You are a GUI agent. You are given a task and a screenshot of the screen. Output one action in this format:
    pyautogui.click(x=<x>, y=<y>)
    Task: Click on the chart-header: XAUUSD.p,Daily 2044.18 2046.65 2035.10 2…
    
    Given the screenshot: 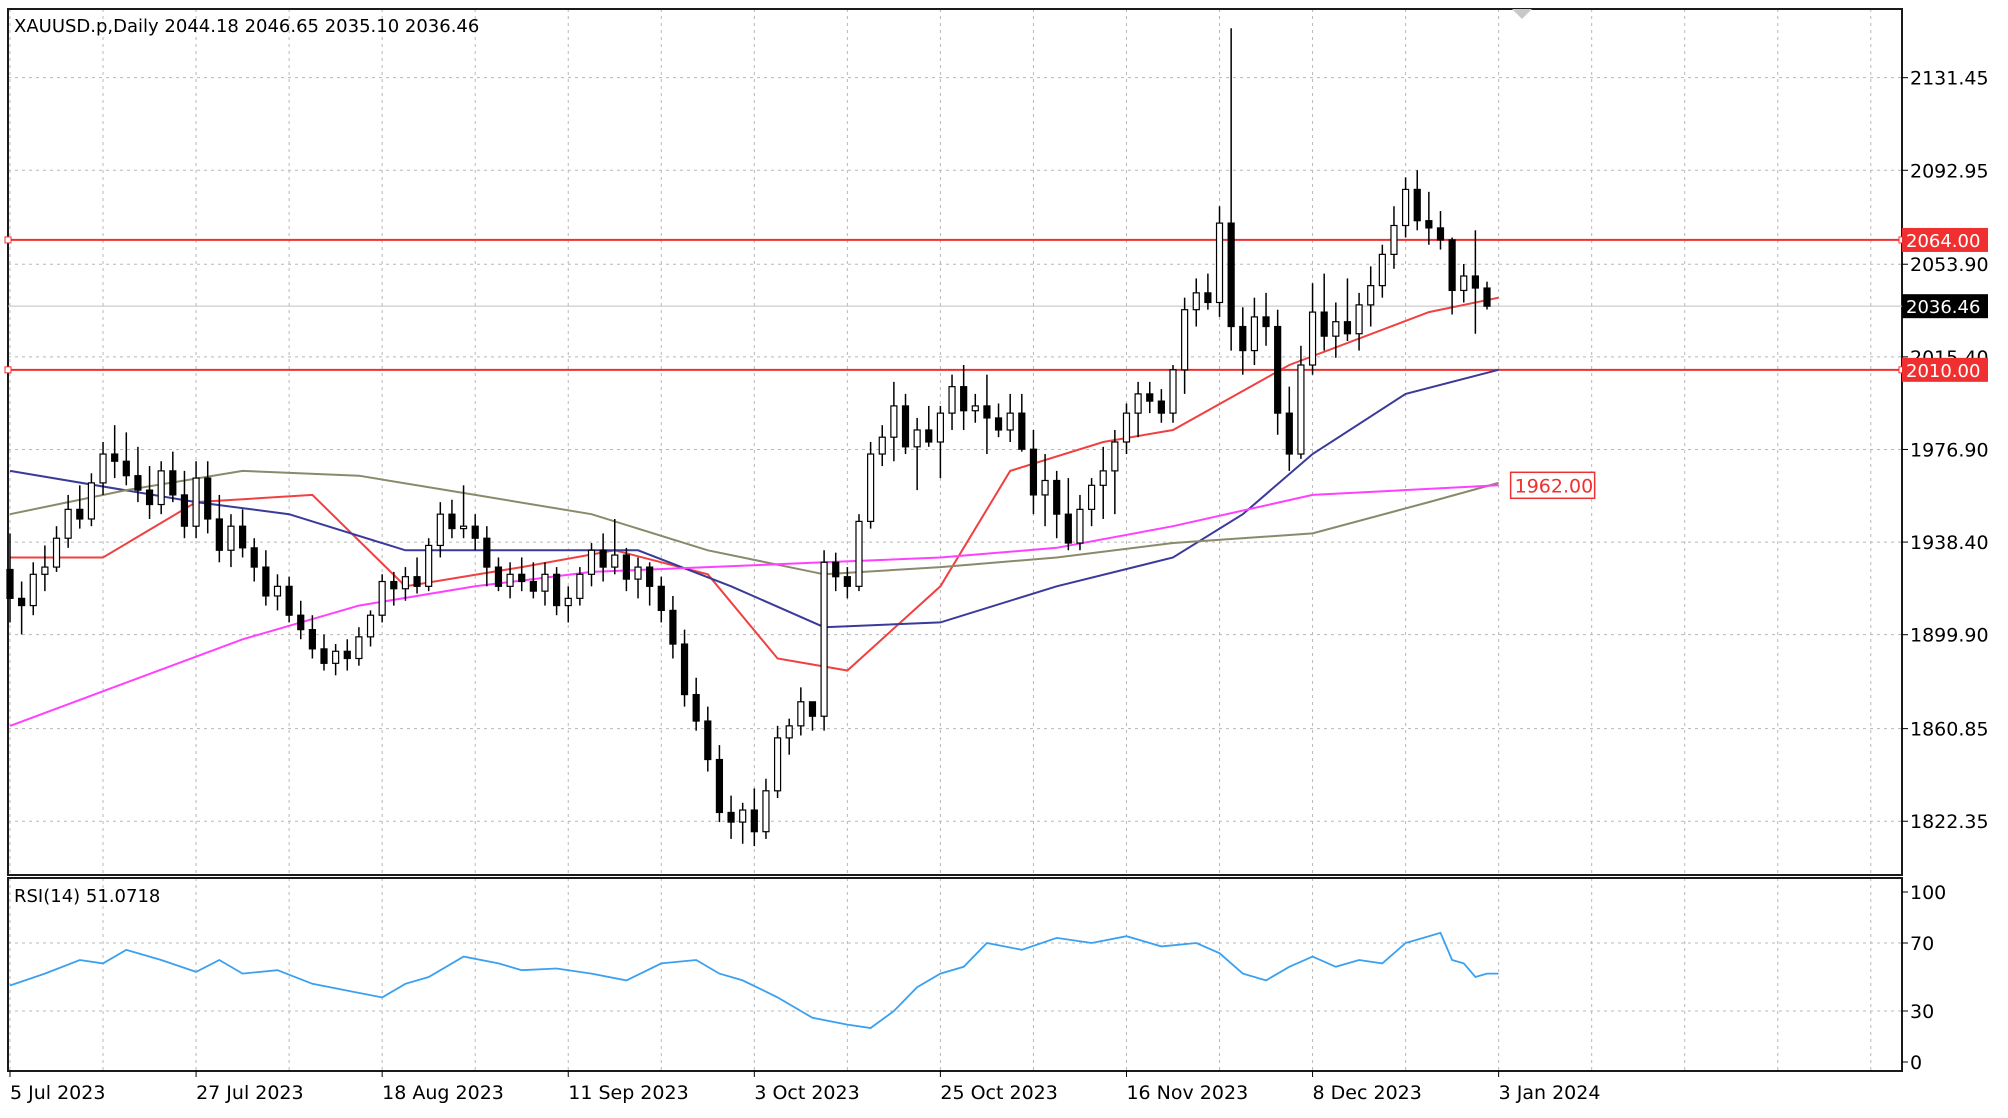 What is the action you would take?
    pyautogui.click(x=246, y=26)
    